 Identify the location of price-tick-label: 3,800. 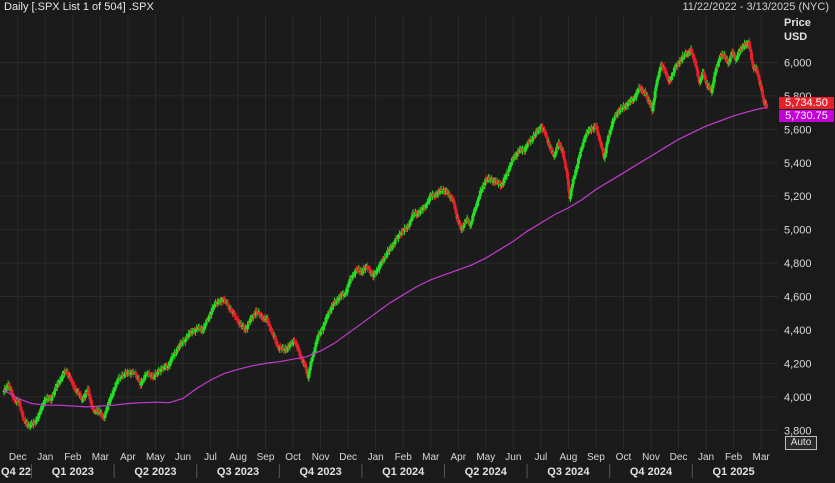
(798, 431).